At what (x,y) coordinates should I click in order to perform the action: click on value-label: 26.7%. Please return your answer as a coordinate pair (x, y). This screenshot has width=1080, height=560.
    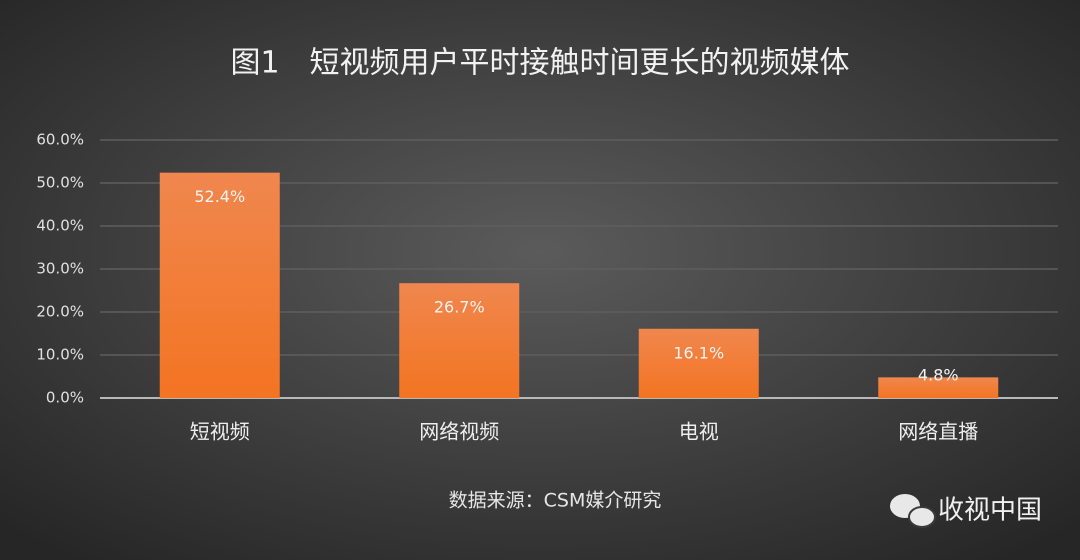
    Looking at the image, I should click on (459, 307).